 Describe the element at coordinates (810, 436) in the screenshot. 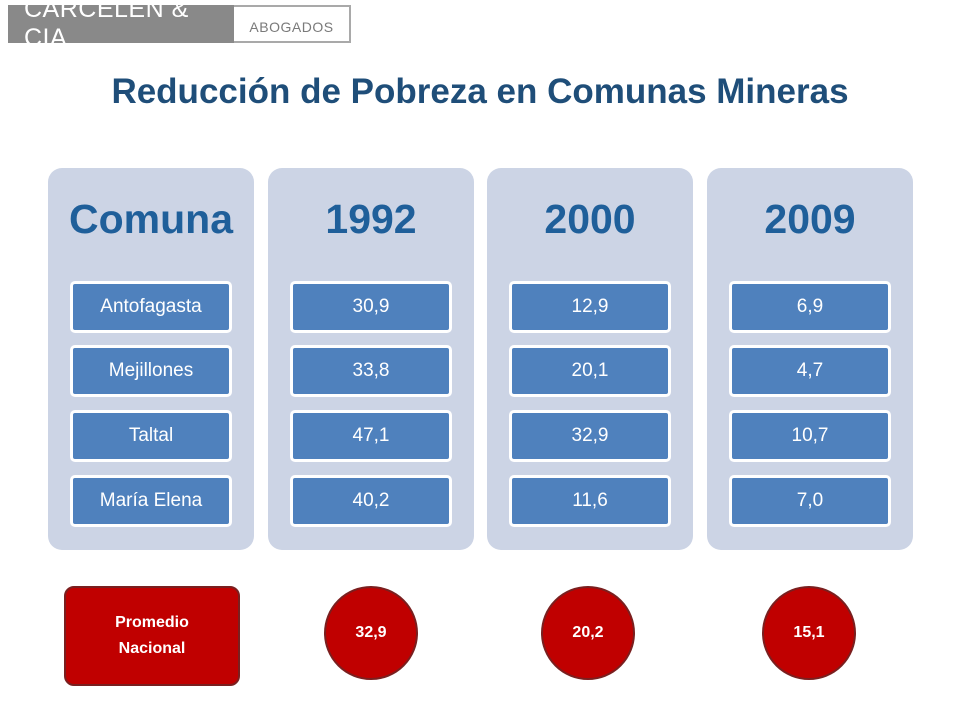

I see `value-cell: 10,7` at that location.